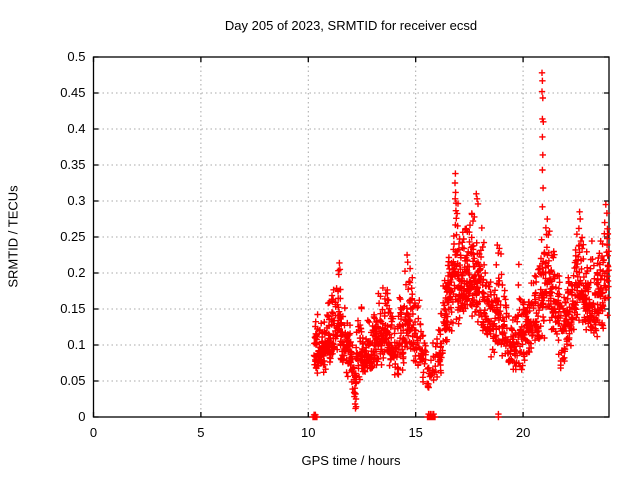 This screenshot has width=640, height=480. What do you see at coordinates (93, 432) in the screenshot?
I see `x-tick-label: 0` at bounding box center [93, 432].